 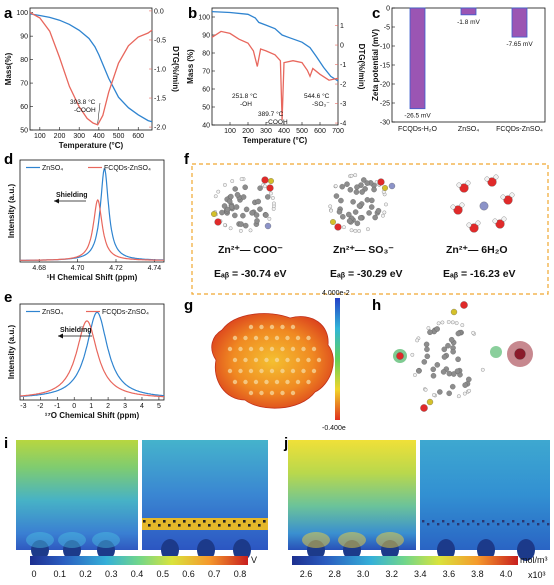 I want to click on colorbar-tick-label: 3.0, so click(x=363, y=574).